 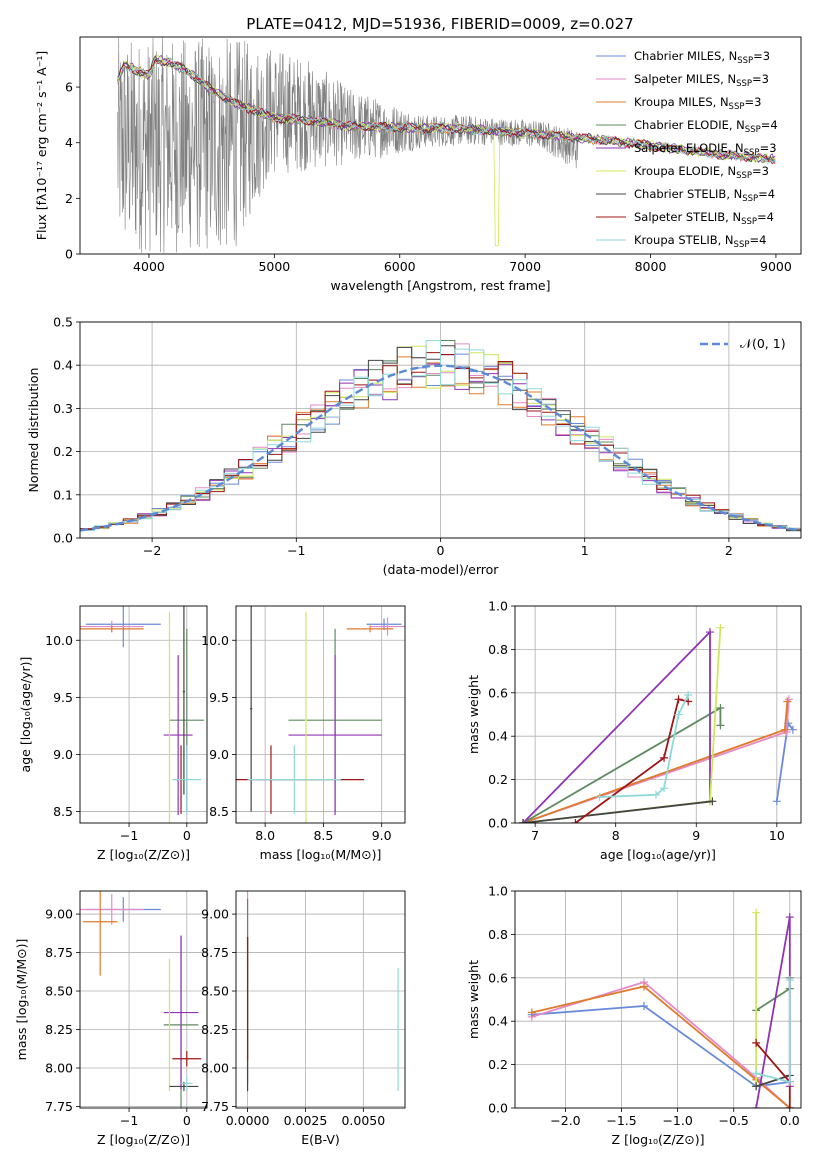 I want to click on tick-label-y: 0.1, so click(x=63, y=494).